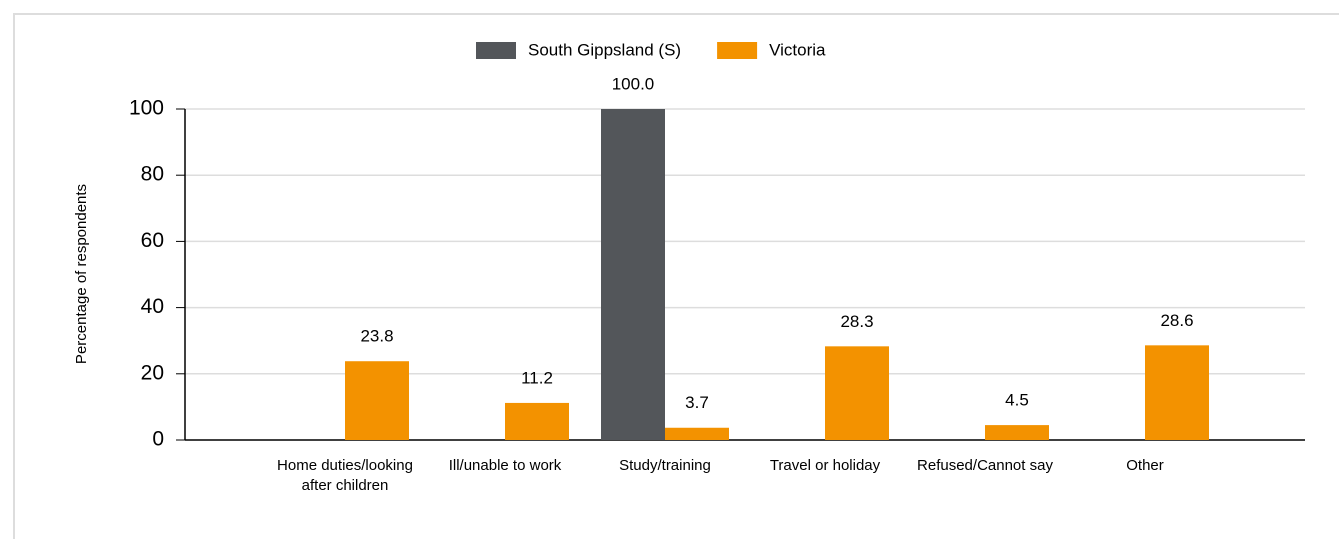  I want to click on x-tick-label: Study/training, so click(665, 465).